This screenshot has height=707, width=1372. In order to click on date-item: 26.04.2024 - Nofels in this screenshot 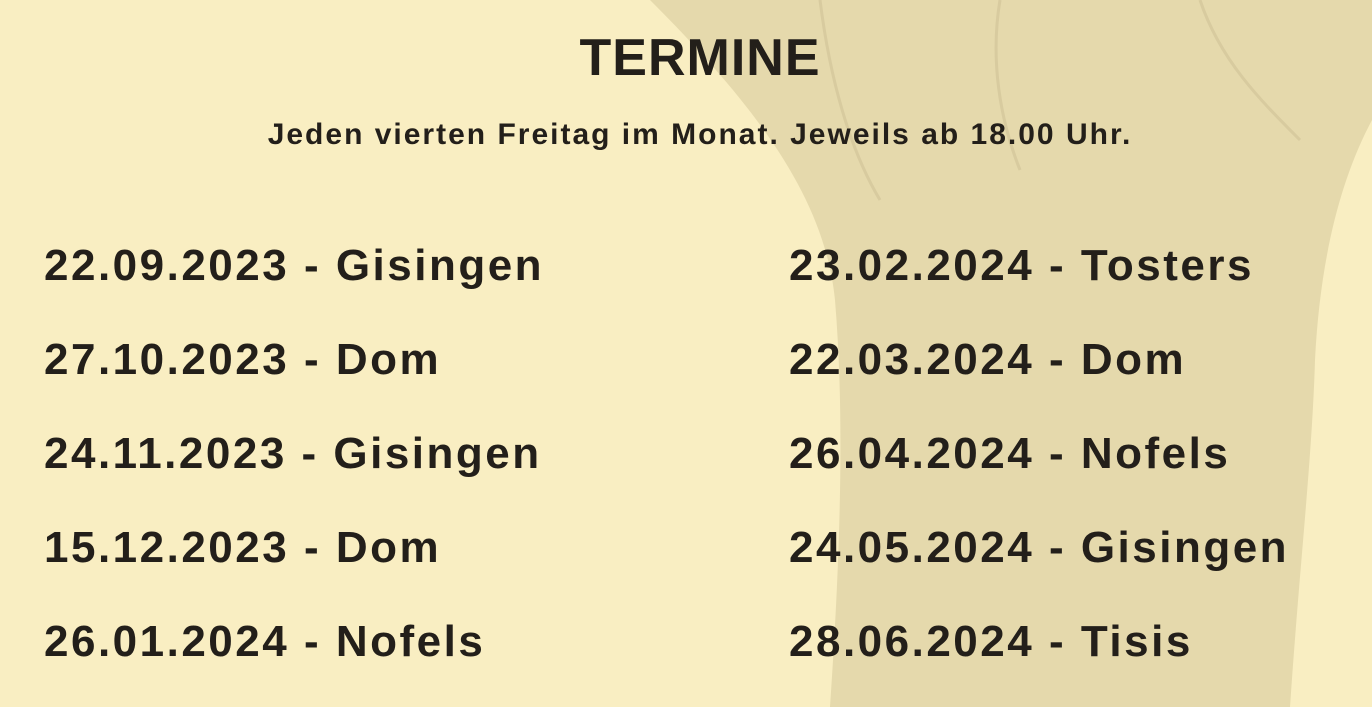, I will do `click(1010, 453)`.